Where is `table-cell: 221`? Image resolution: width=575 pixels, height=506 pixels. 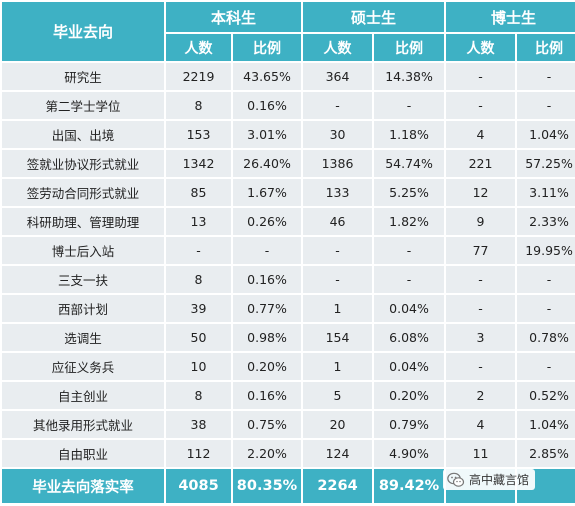
table-cell: 221 is located at coordinates (481, 163).